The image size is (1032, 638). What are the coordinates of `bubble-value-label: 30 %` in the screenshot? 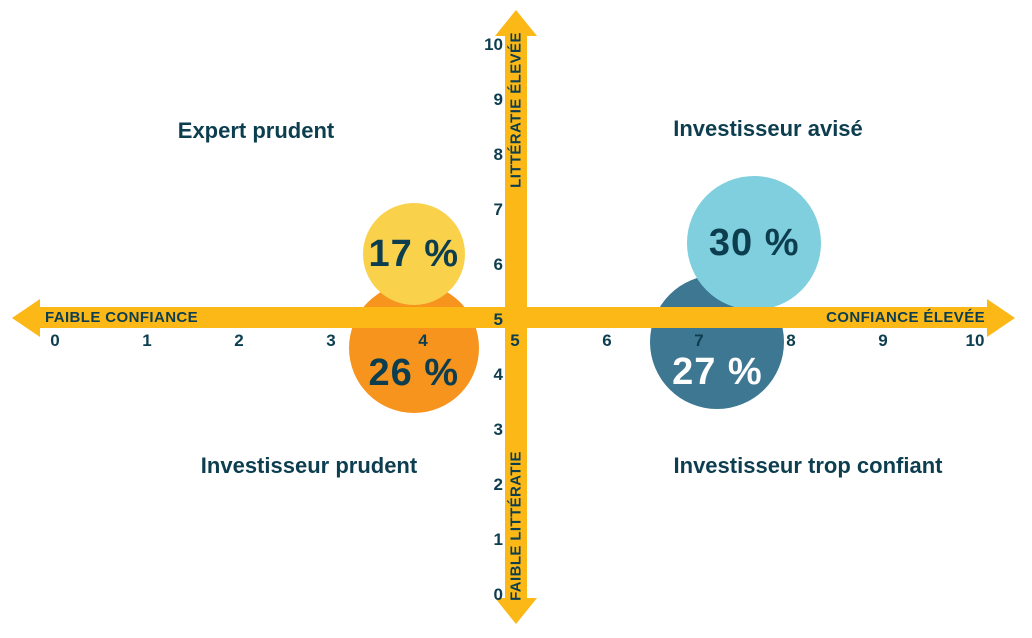 It's located at (754, 242).